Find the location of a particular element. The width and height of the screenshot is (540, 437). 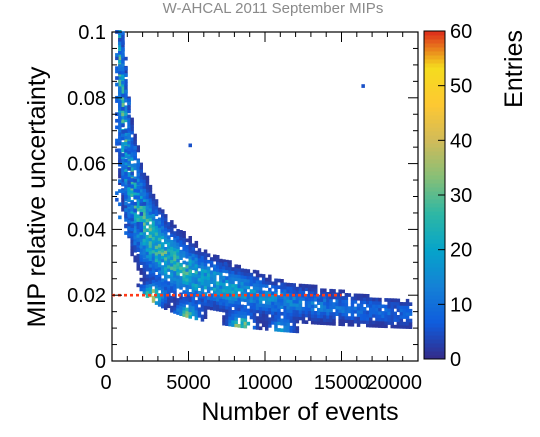

y-tick-label: 0.08 is located at coordinates (86, 99).